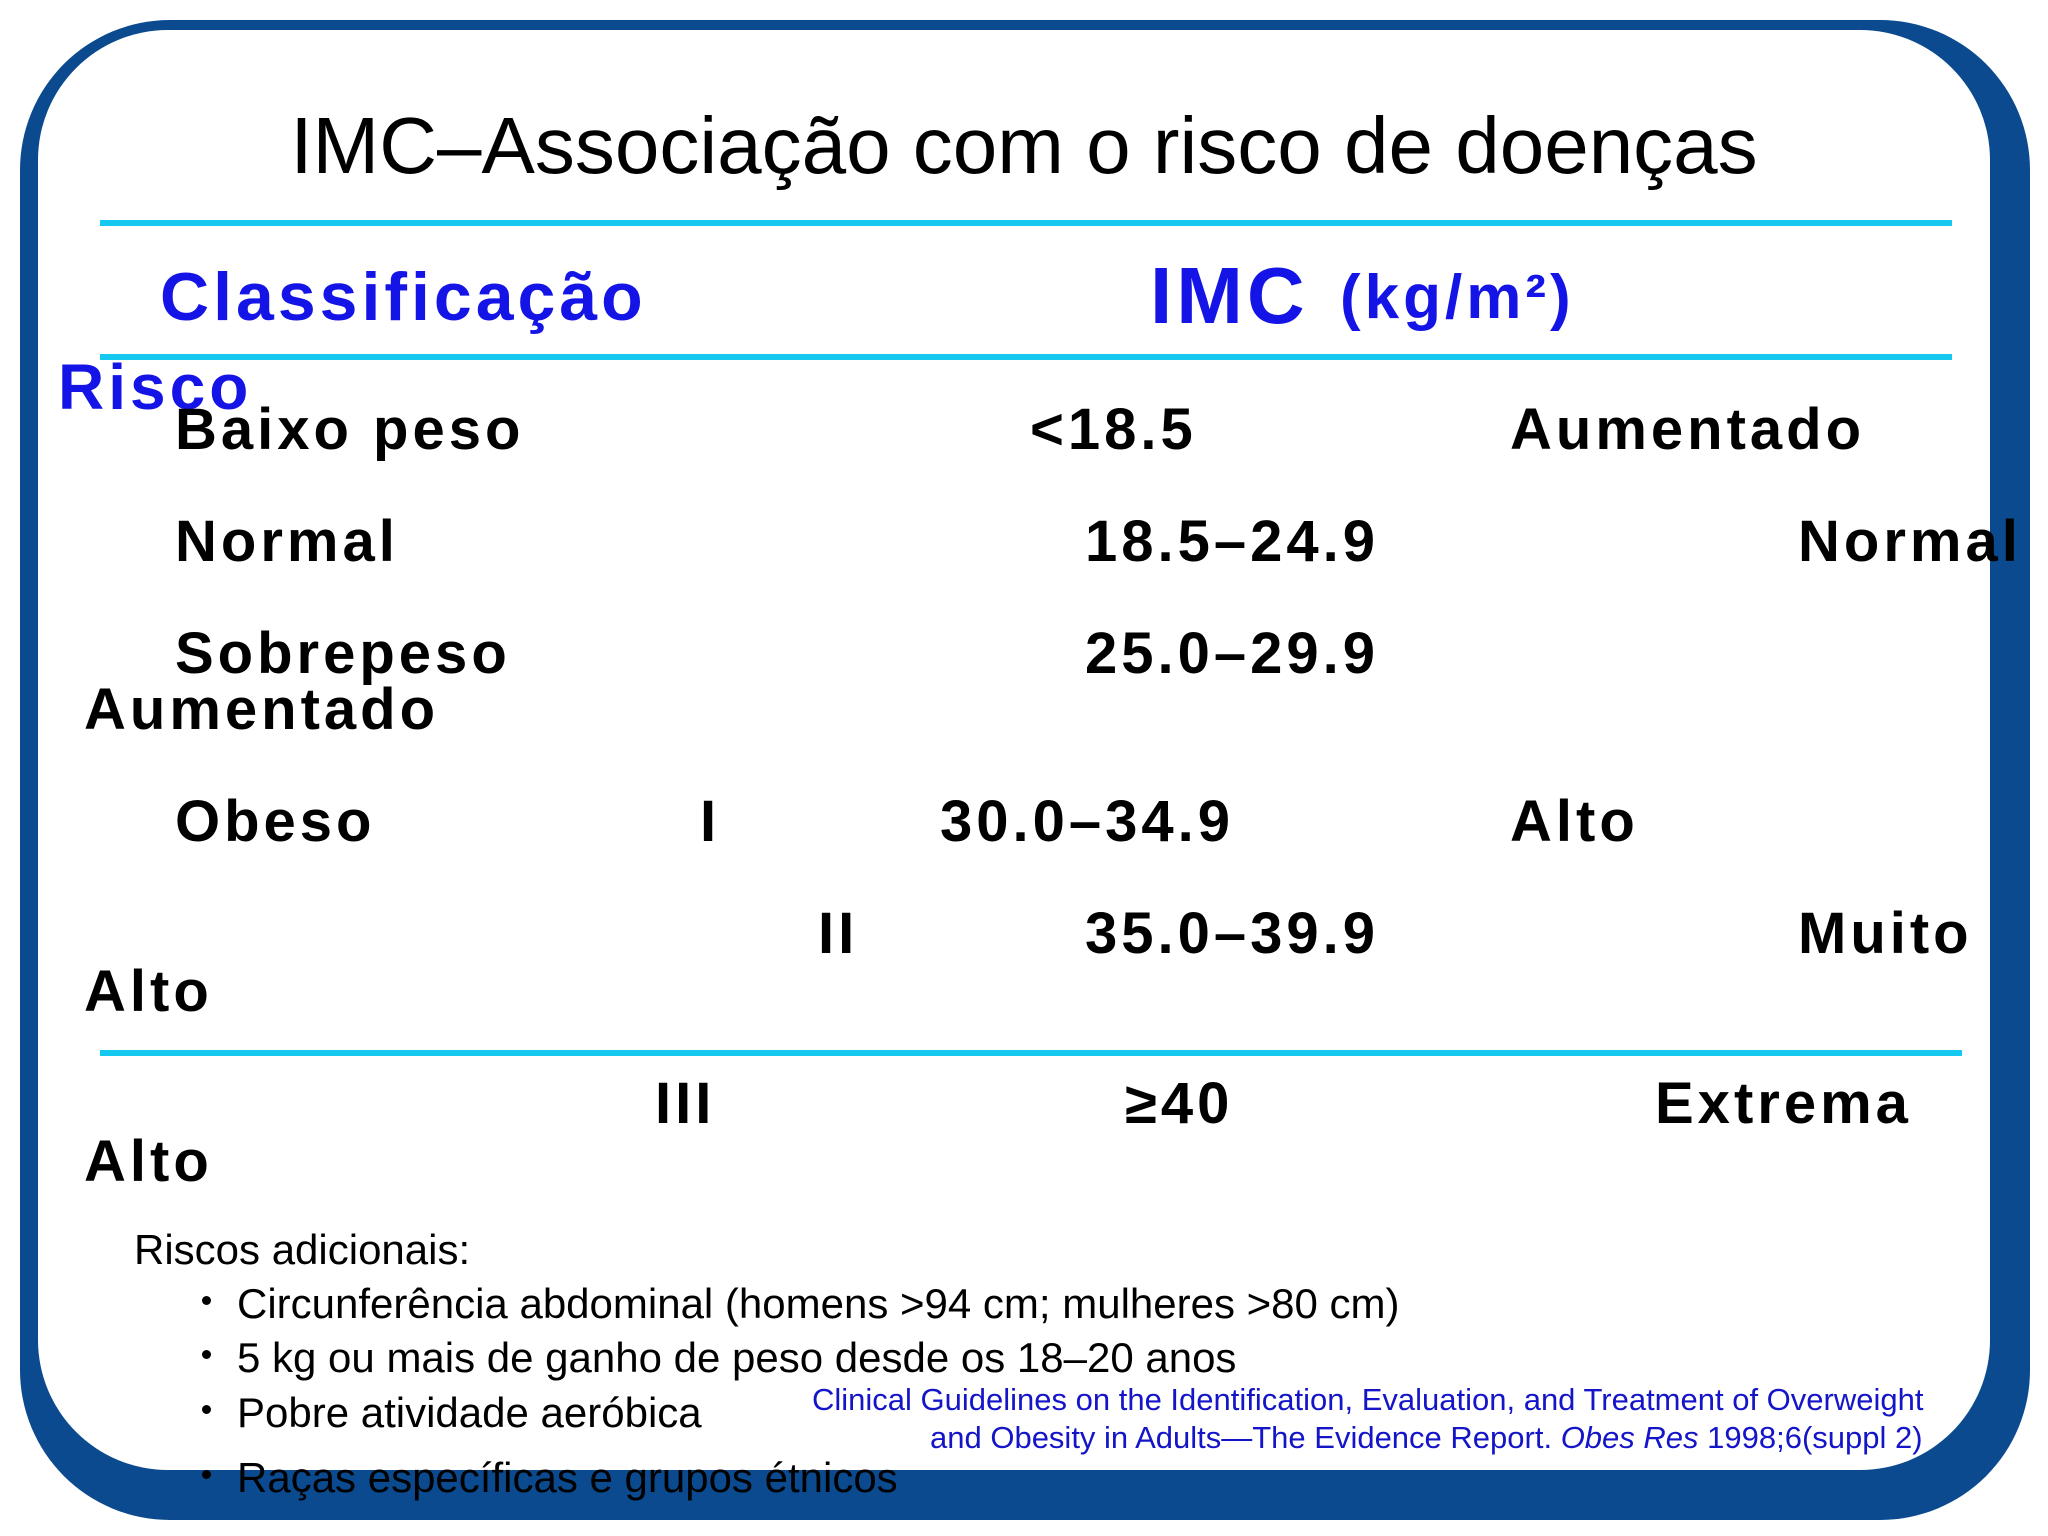 The width and height of the screenshot is (2048, 1536). Describe the element at coordinates (1910, 541) in the screenshot. I see `row-normal-risk: Normal` at that location.